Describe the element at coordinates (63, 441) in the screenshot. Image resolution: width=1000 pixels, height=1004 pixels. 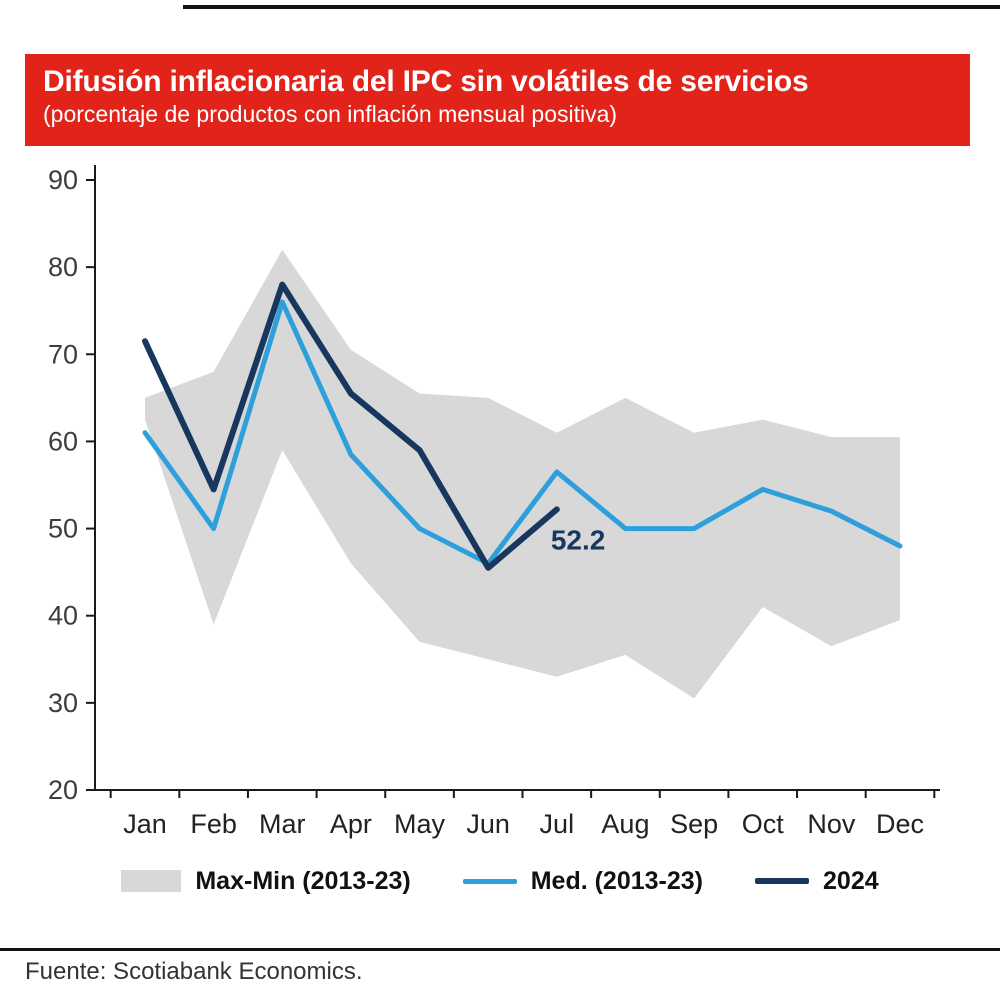
I see `svg-text: 60` at that location.